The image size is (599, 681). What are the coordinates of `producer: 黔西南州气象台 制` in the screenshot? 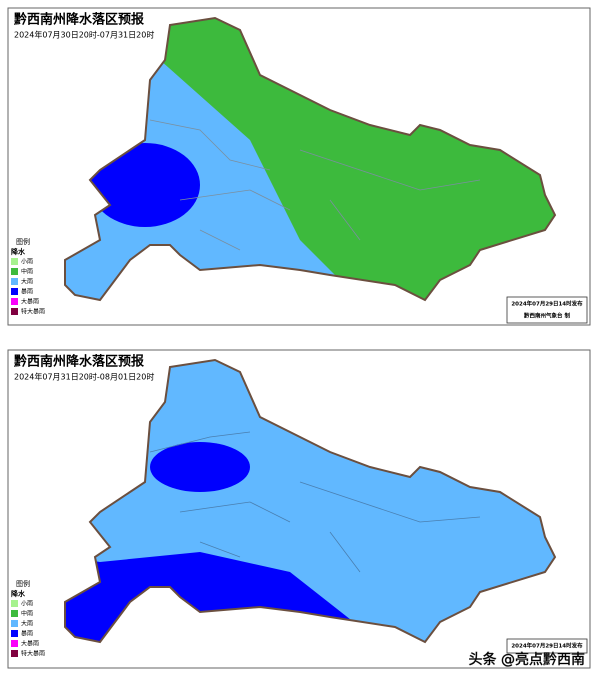 It's located at (547, 316).